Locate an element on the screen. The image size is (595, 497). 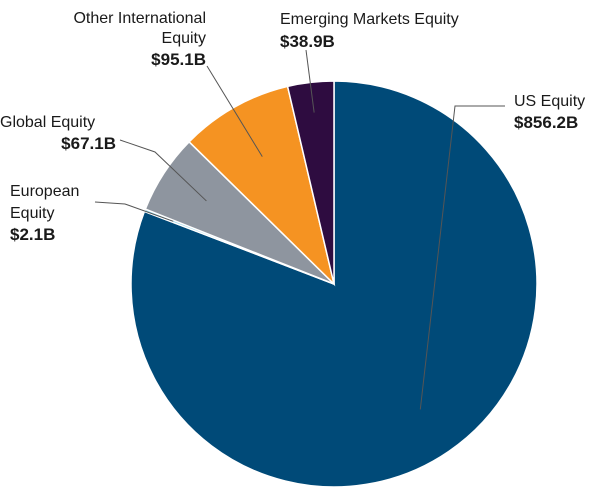
label-other-international: Other International Equity $95.1B is located at coordinates (139, 39).